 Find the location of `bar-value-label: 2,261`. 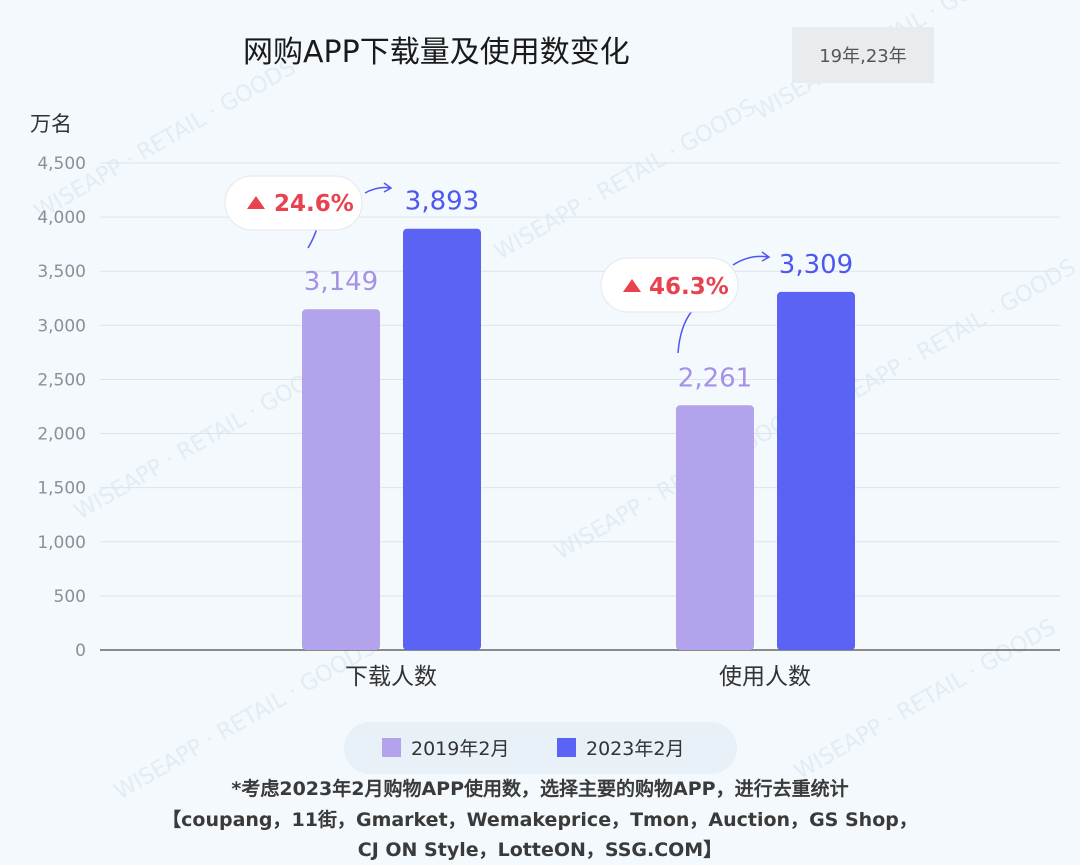

bar-value-label: 2,261 is located at coordinates (715, 378).